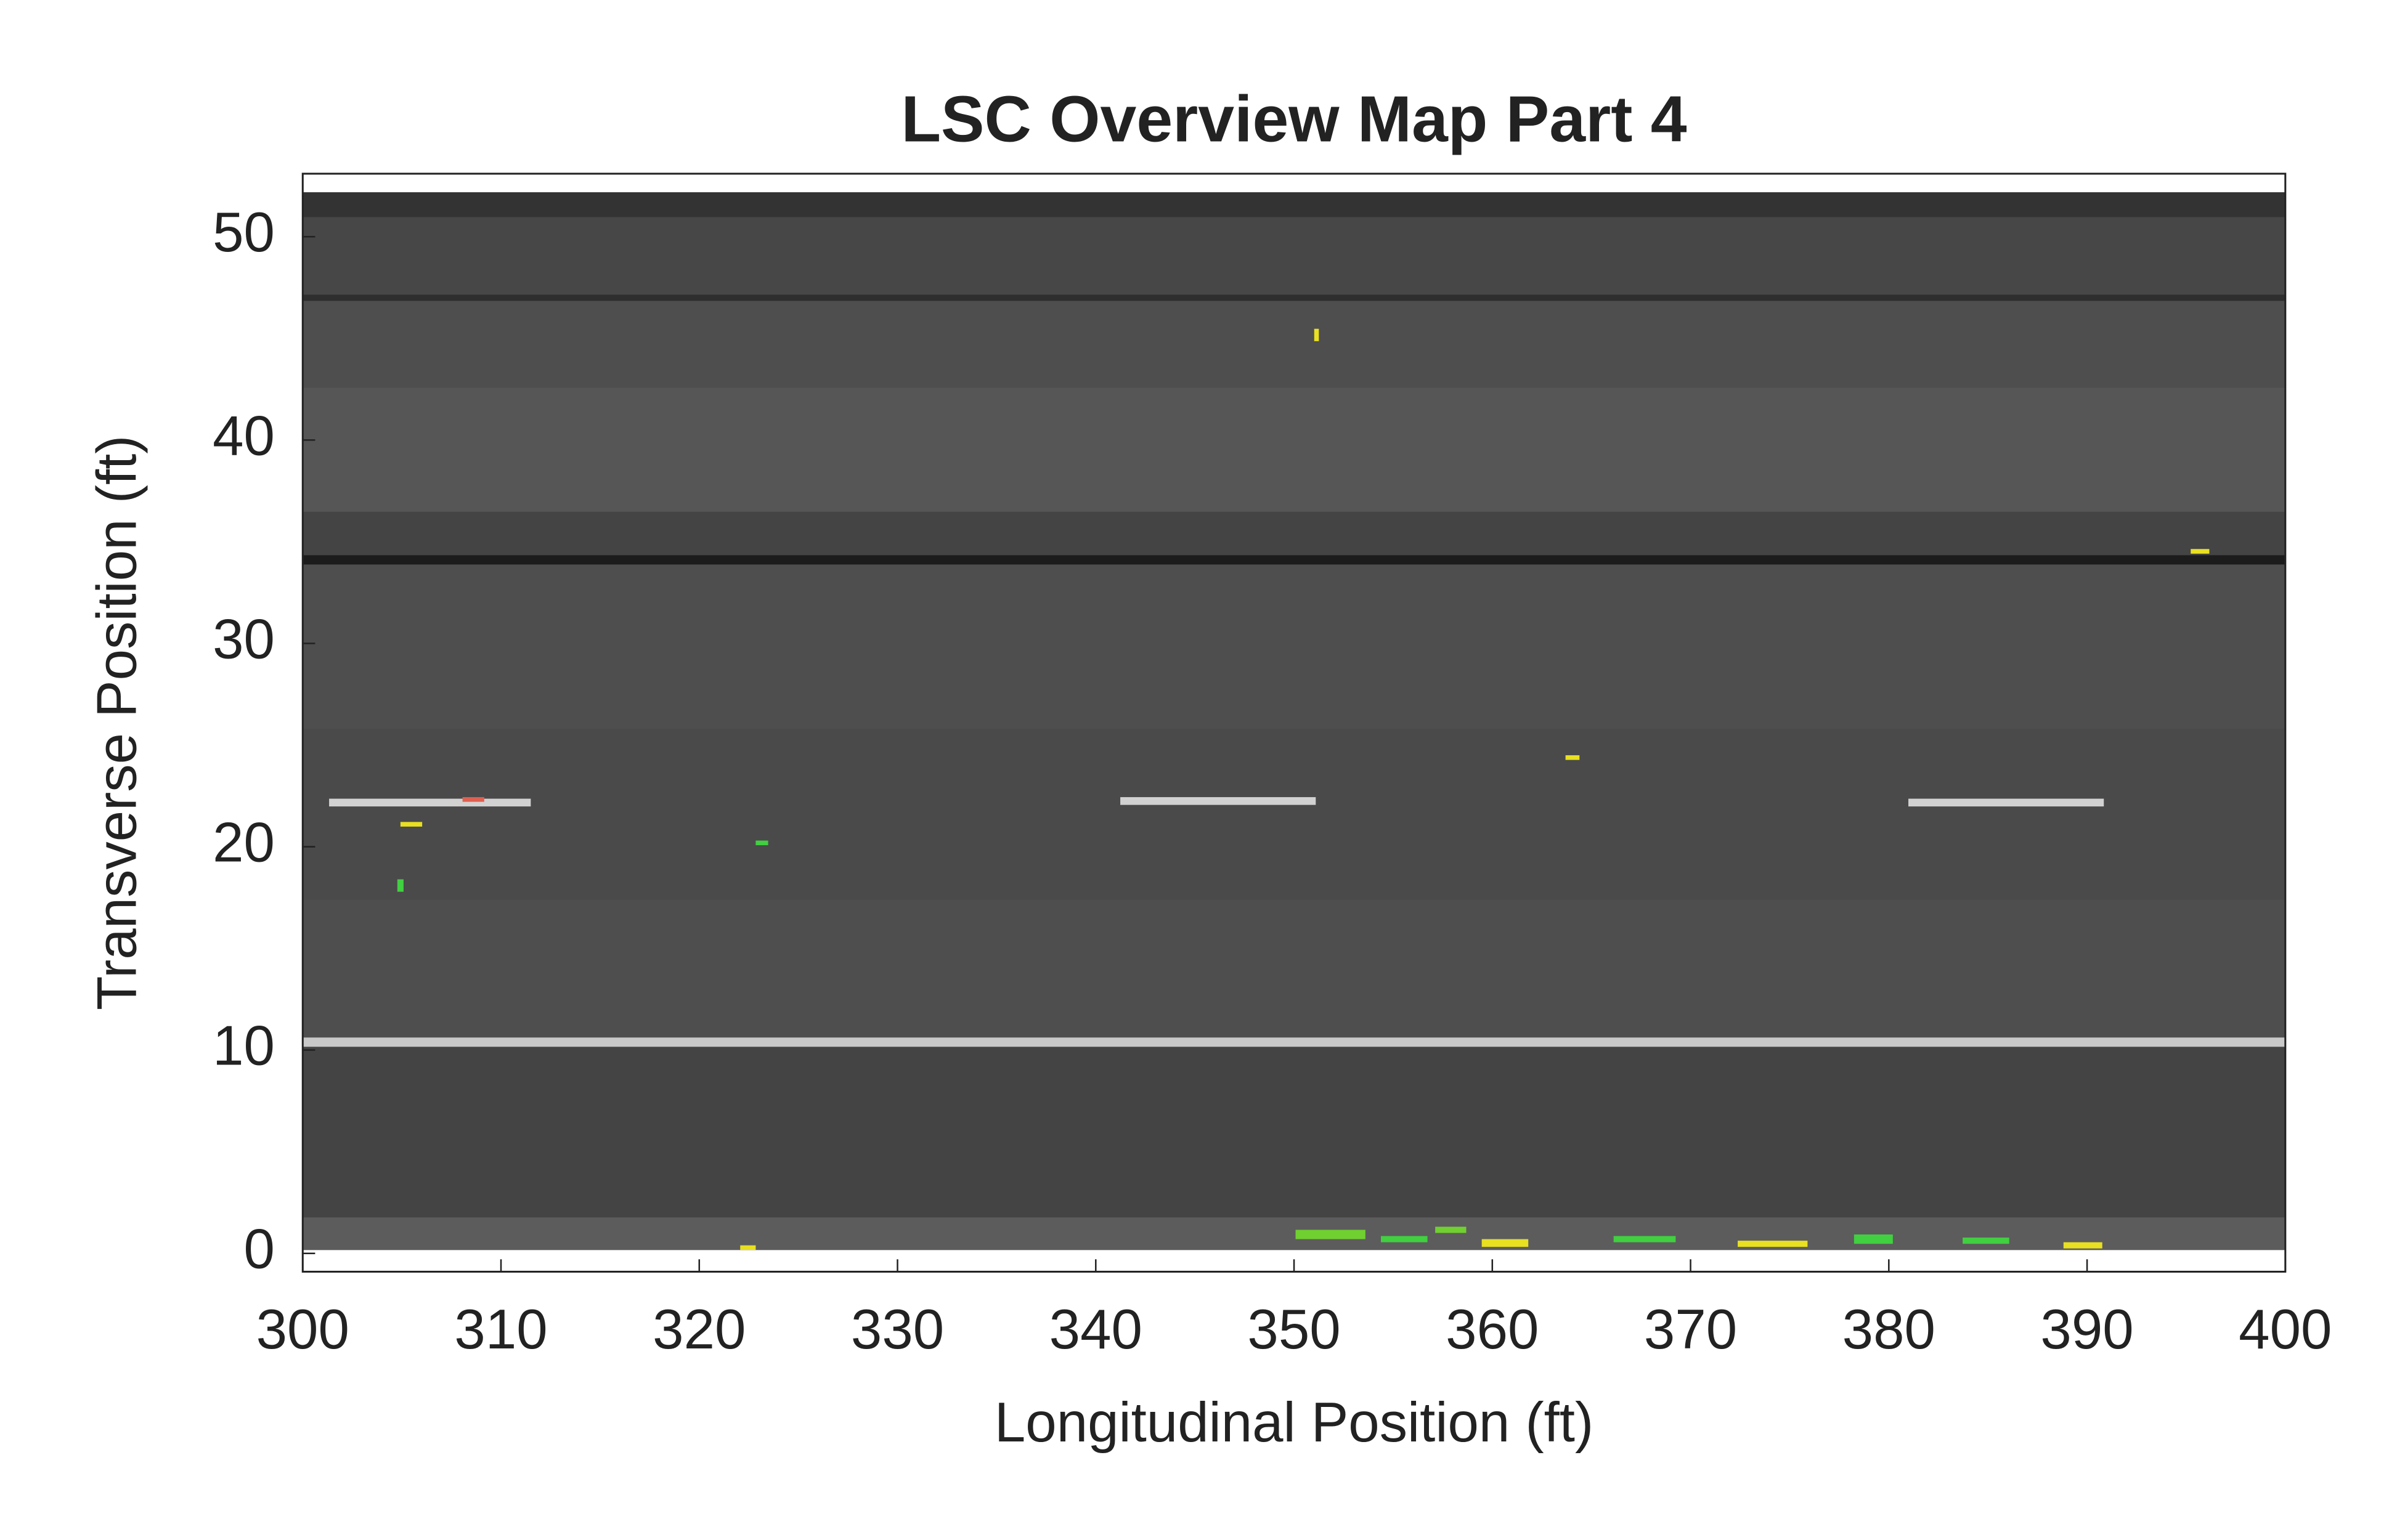  I want to click on edge-line, so click(1294, 1042).